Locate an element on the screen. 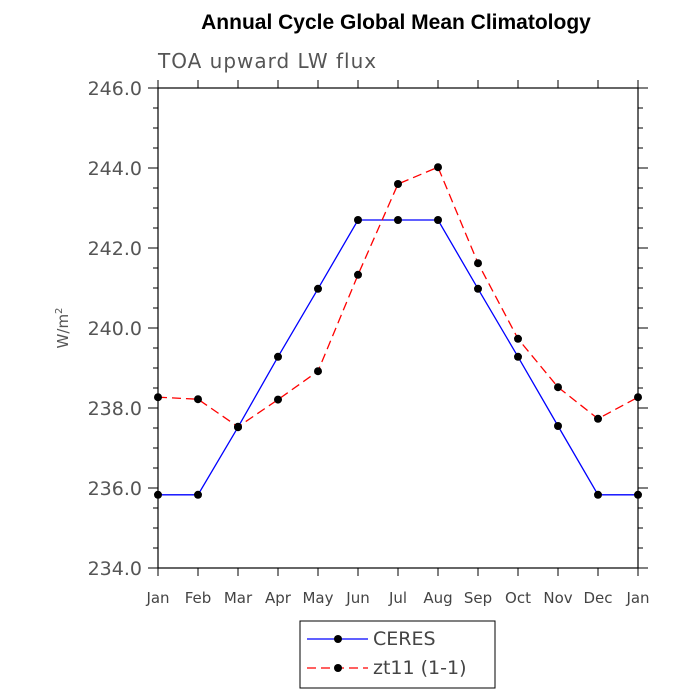 This screenshot has width=700, height=700. y-tick-label: 234.0 is located at coordinates (115, 569).